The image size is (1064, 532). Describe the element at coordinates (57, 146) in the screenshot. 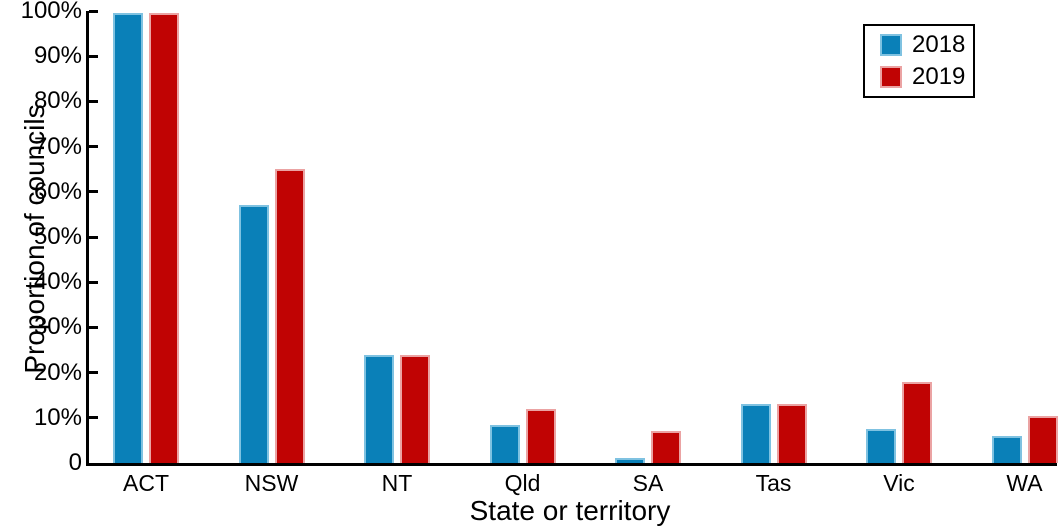

I see `y-tick-label-70: 70%` at that location.